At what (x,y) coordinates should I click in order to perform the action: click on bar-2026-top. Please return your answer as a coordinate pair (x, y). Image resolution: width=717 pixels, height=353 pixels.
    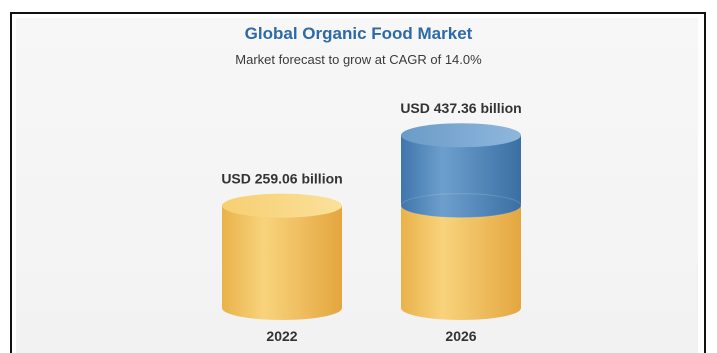
    Looking at the image, I should click on (461, 135).